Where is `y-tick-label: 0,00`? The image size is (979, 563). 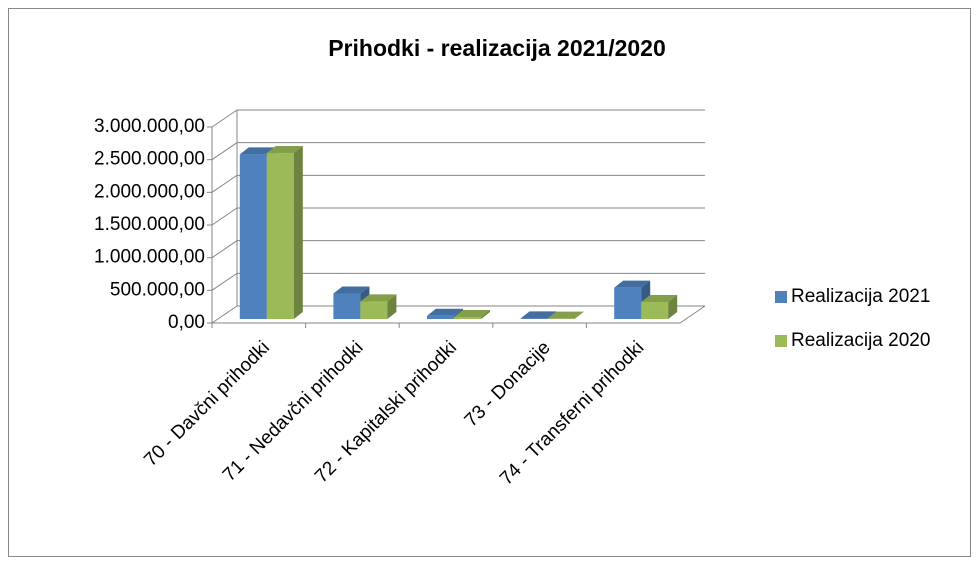 y-tick-label: 0,00 is located at coordinates (186, 322).